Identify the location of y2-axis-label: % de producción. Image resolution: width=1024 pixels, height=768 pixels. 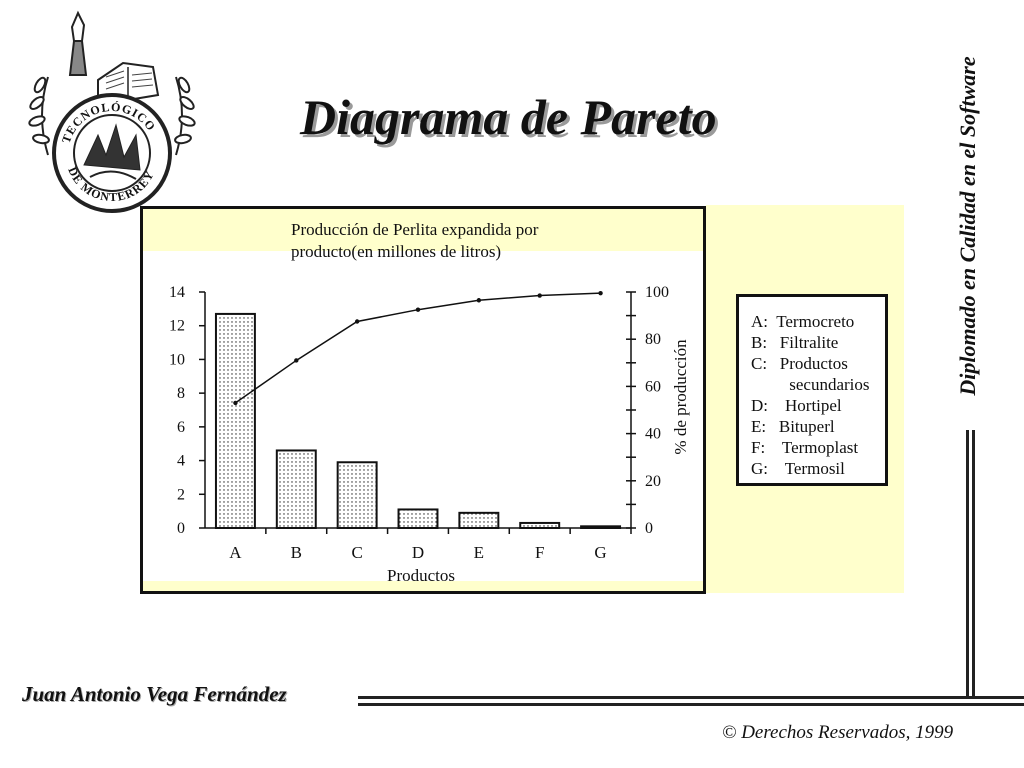
(680, 397).